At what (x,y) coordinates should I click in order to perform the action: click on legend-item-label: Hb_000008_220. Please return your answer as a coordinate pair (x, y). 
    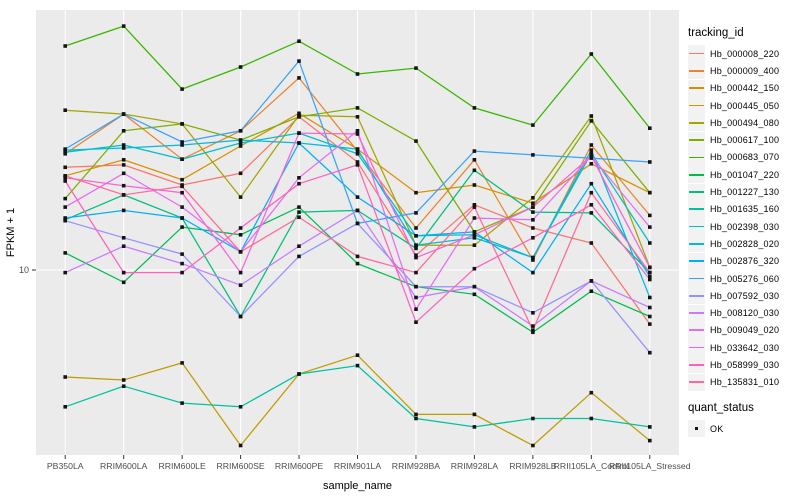
    Looking at the image, I should click on (745, 53).